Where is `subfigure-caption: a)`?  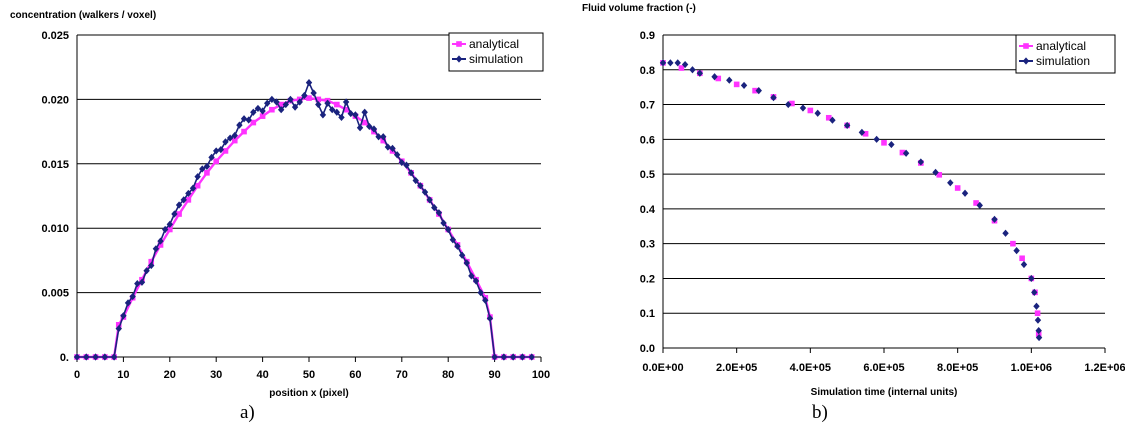
subfigure-caption: a) is located at coordinates (247, 412).